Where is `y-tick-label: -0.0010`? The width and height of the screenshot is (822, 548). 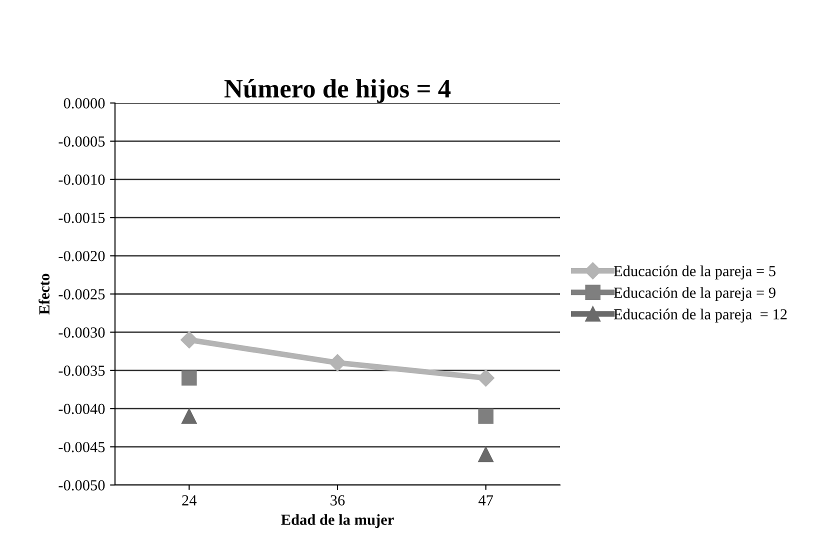
y-tick-label: -0.0010 is located at coordinates (81, 179).